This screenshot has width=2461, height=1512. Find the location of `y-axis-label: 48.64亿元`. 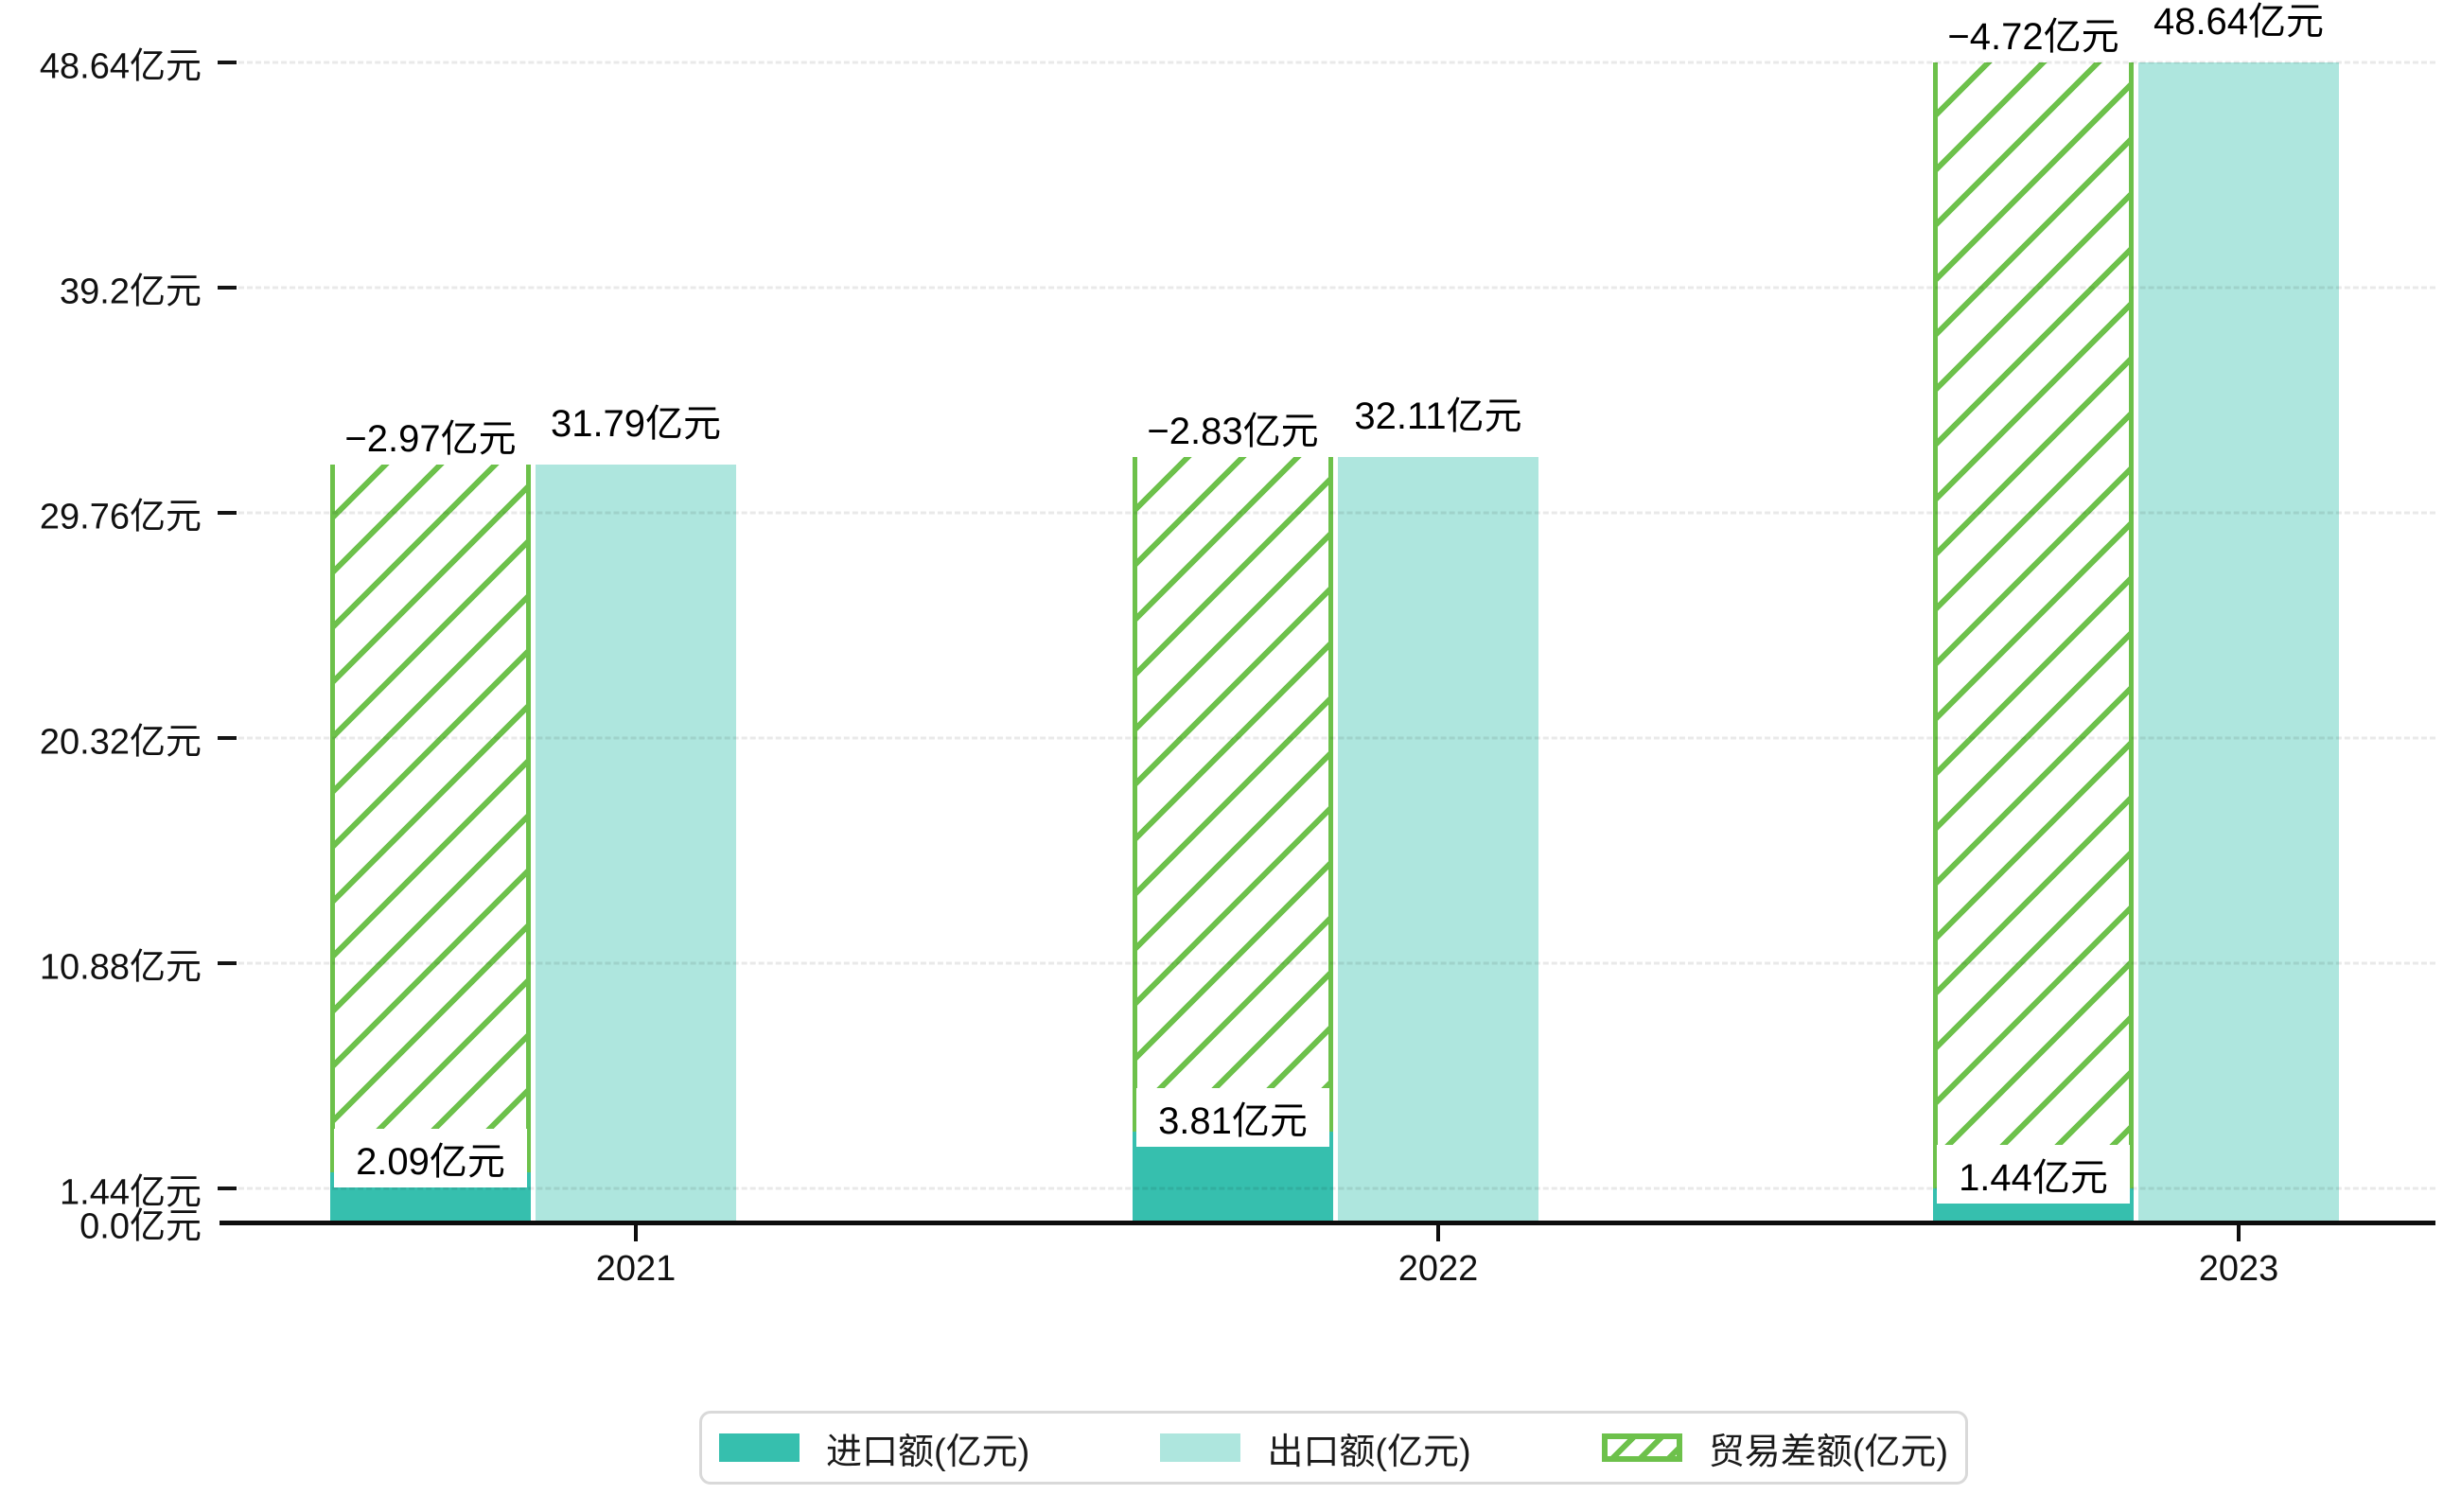

y-axis-label: 48.64亿元 is located at coordinates (120, 67).